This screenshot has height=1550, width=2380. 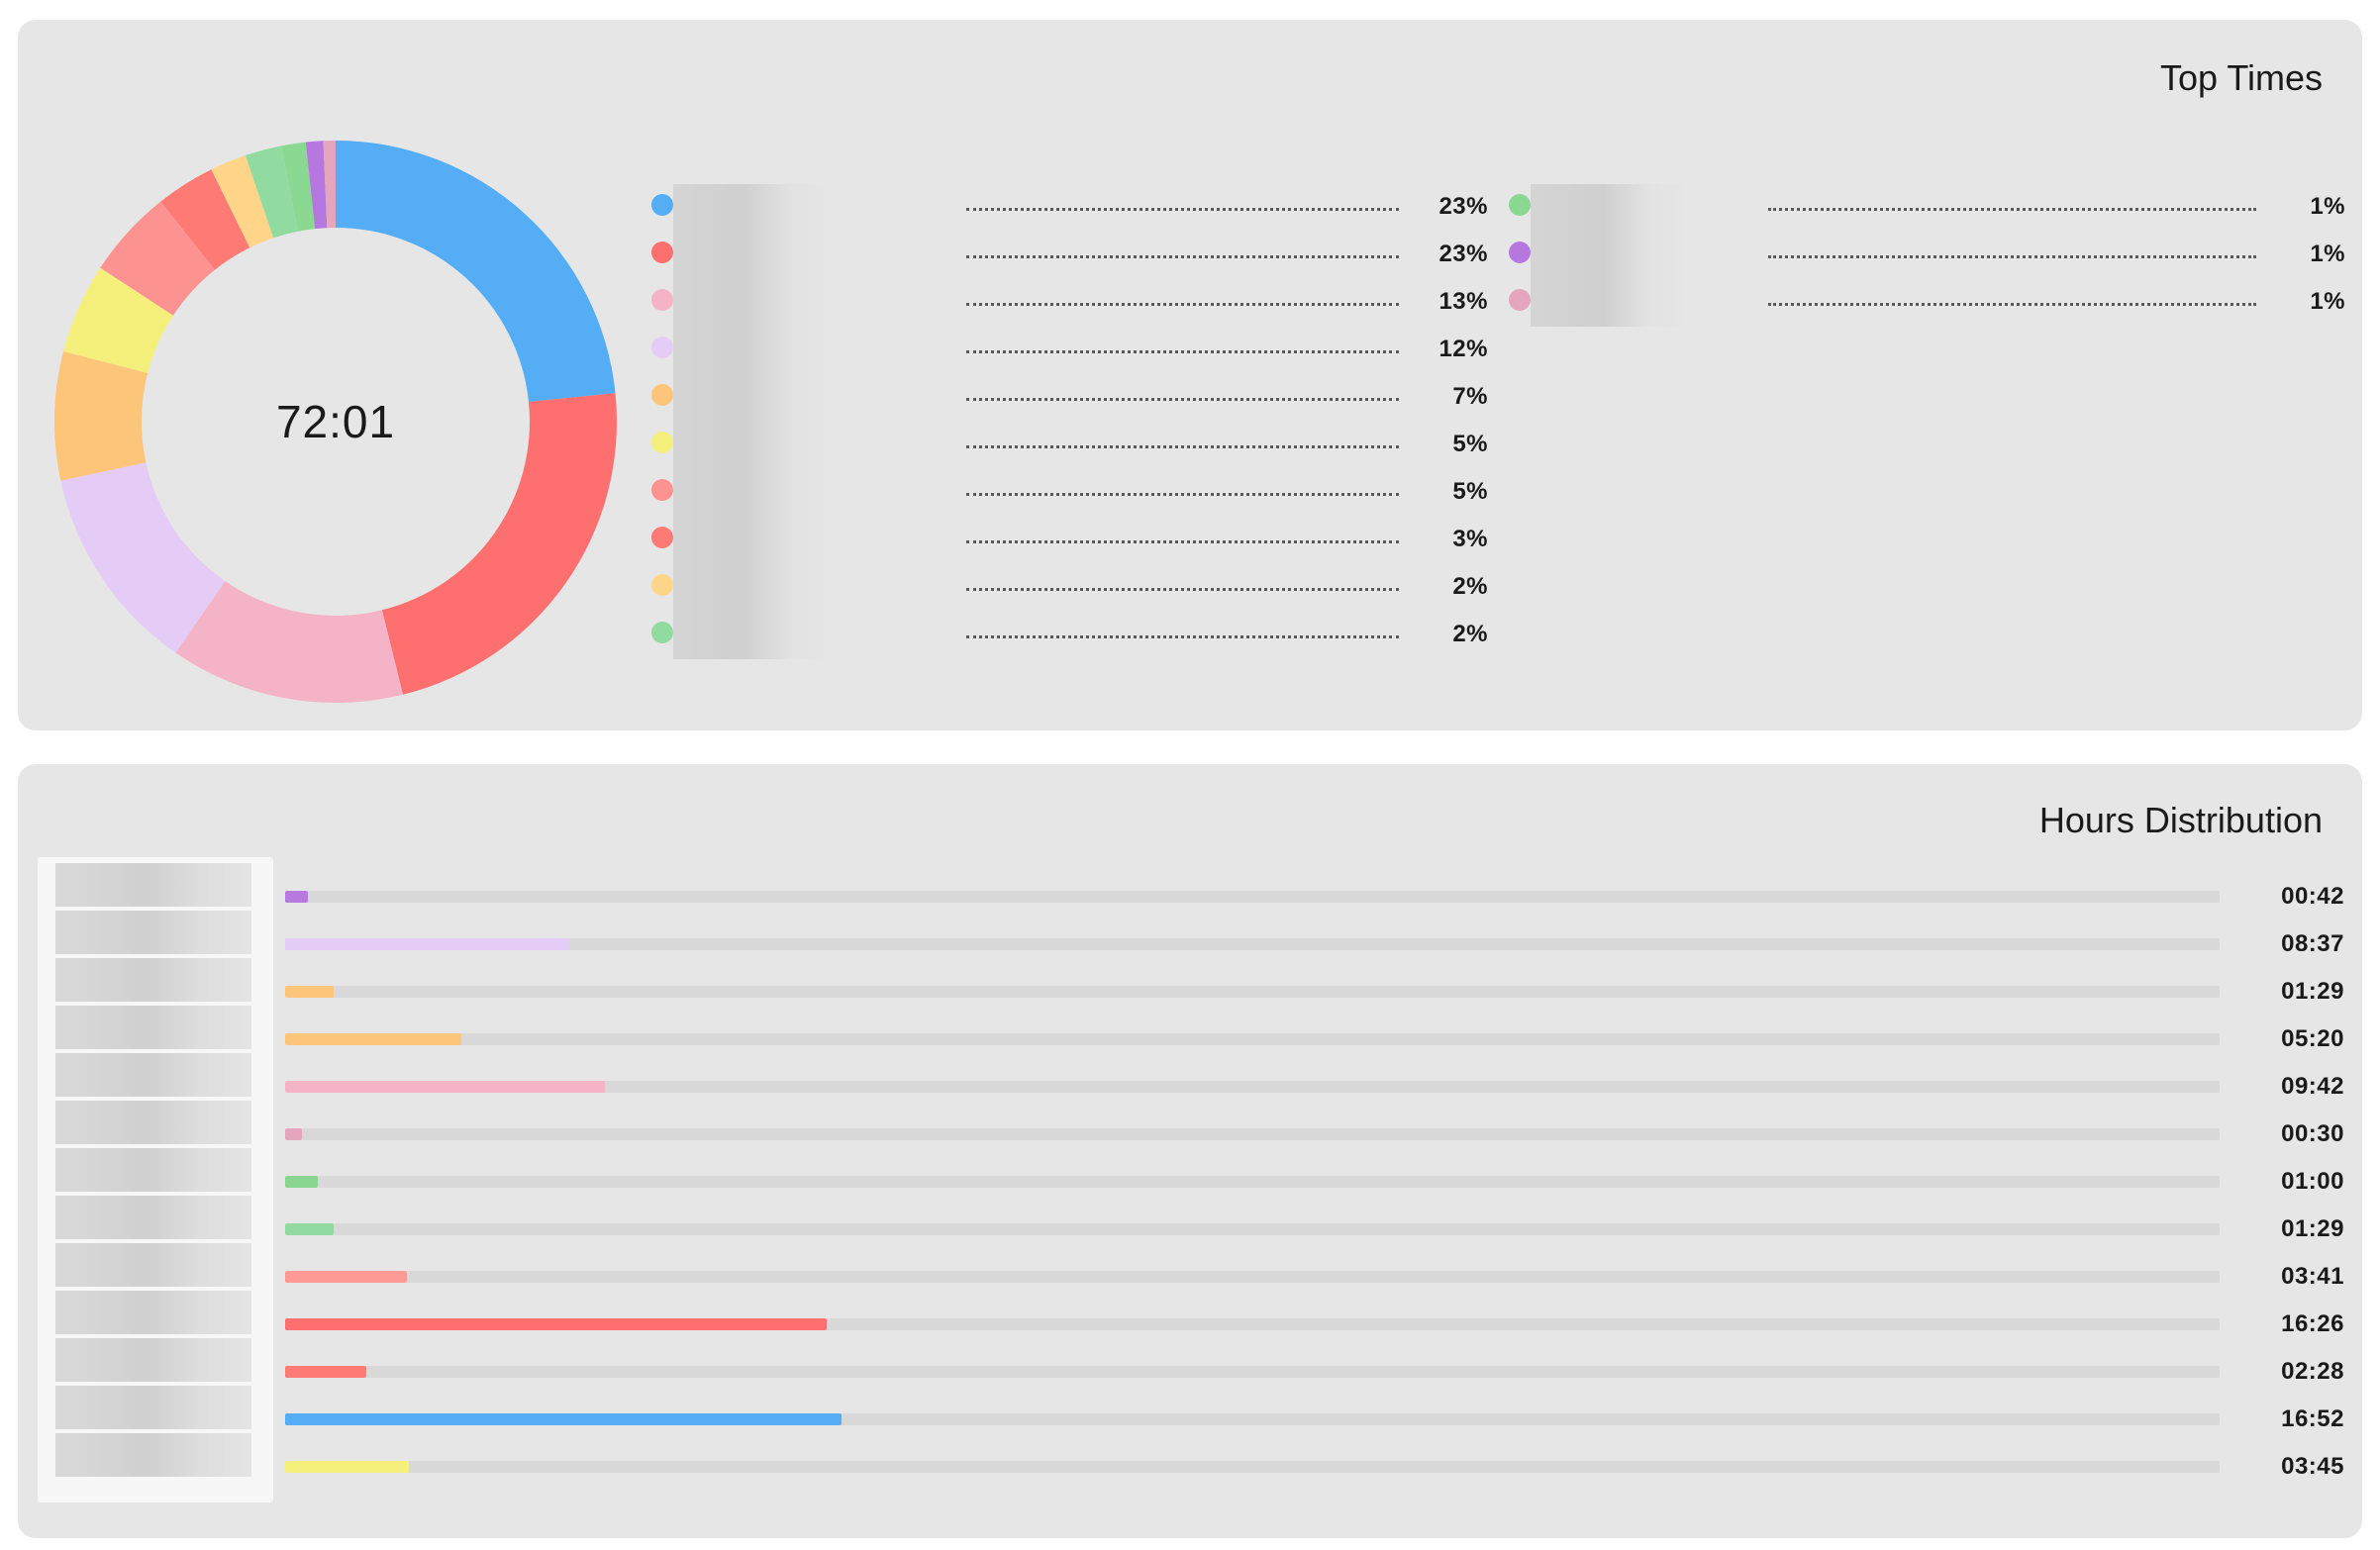 What do you see at coordinates (155, 1179) in the screenshot?
I see `hours-labels-redacted` at bounding box center [155, 1179].